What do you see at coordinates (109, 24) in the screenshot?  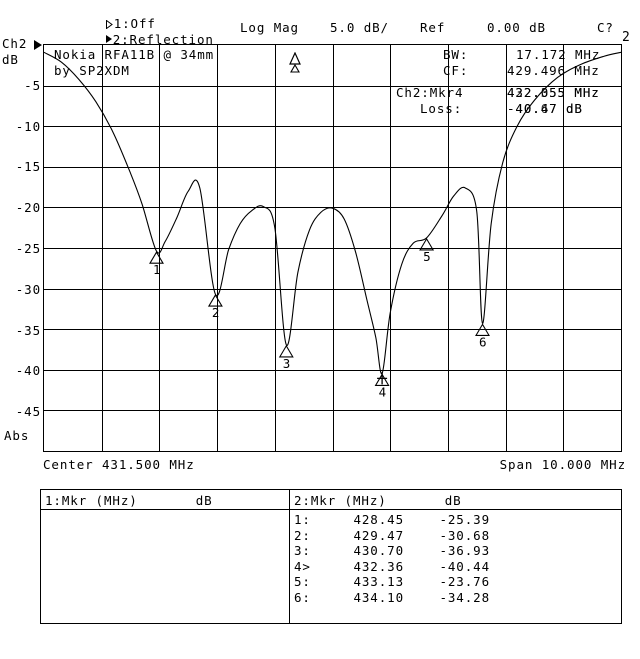 I see `trace1-pointer-icon` at bounding box center [109, 24].